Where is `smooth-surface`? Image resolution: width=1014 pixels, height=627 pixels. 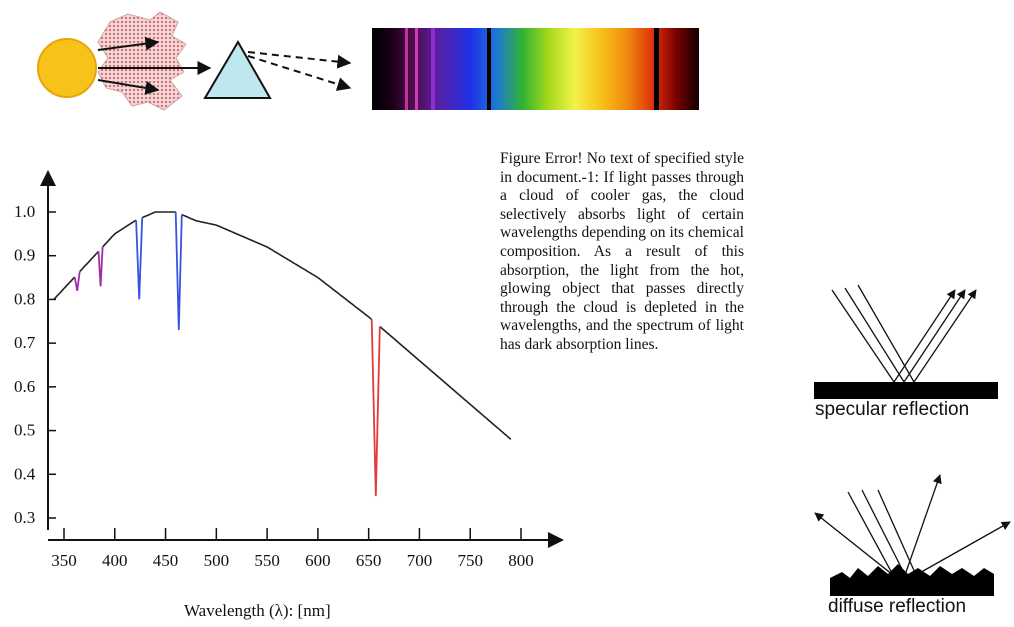
smooth-surface is located at coordinates (906, 390).